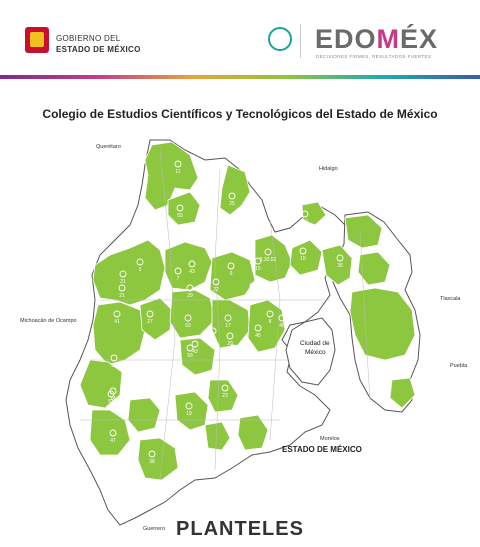 The width and height of the screenshot is (480, 547). Describe the element at coordinates (233, 356) in the screenshot. I see `plantel-number-label: 36,44` at that location.